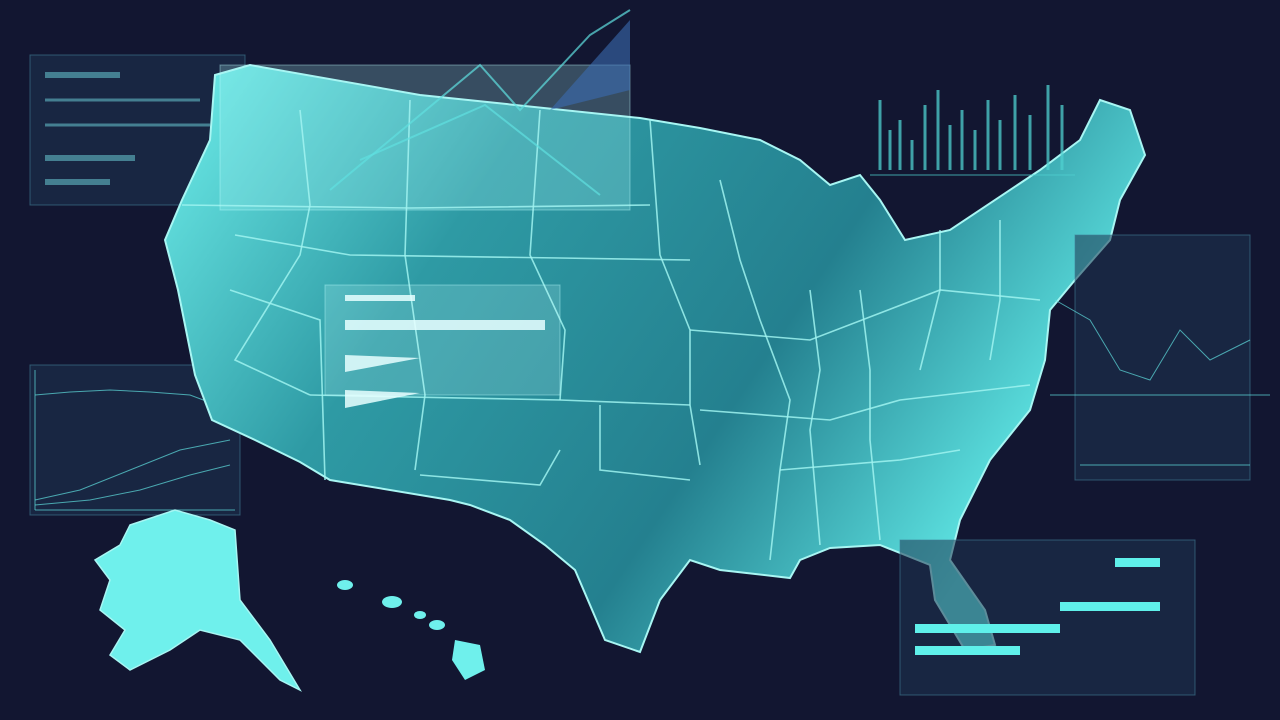 The width and height of the screenshot is (1280, 720). I want to click on overlay-marks, so click(445, 351).